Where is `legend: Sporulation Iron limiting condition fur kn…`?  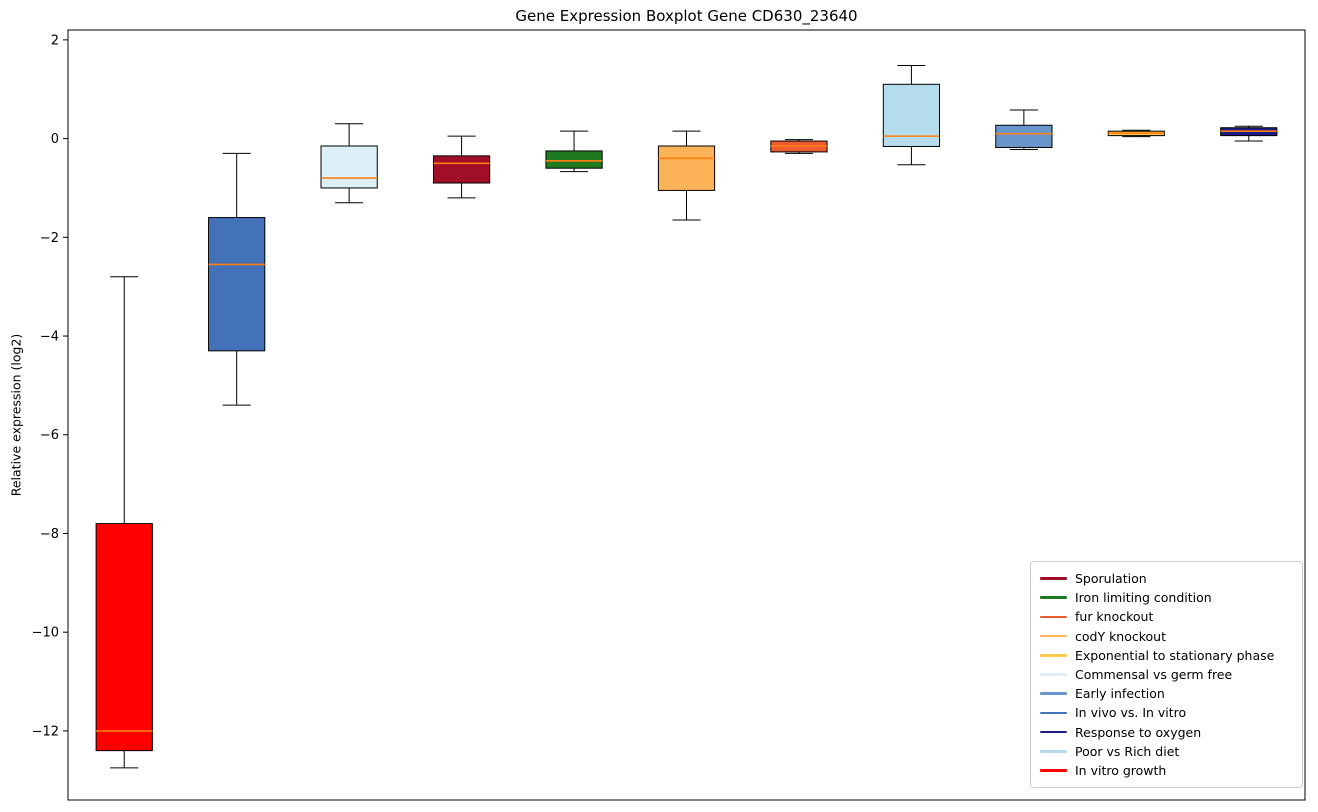 legend: Sporulation Iron limiting condition fur kn… is located at coordinates (1166, 675).